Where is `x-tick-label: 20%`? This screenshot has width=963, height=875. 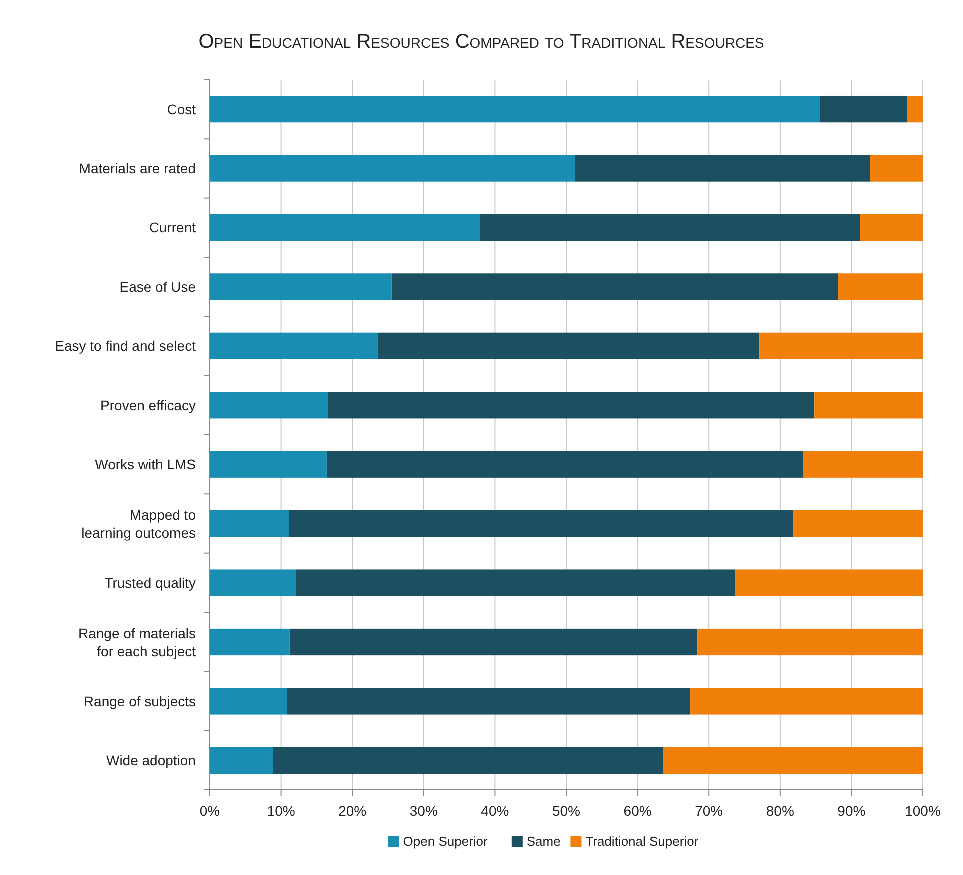
x-tick-label: 20% is located at coordinates (352, 811).